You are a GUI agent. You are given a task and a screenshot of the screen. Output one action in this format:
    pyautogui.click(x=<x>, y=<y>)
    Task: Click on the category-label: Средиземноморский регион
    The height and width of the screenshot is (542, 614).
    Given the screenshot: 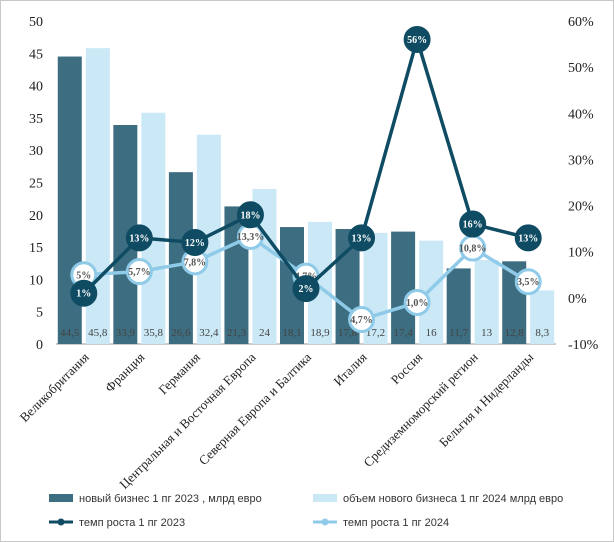 What is the action you would take?
    pyautogui.click(x=420, y=409)
    